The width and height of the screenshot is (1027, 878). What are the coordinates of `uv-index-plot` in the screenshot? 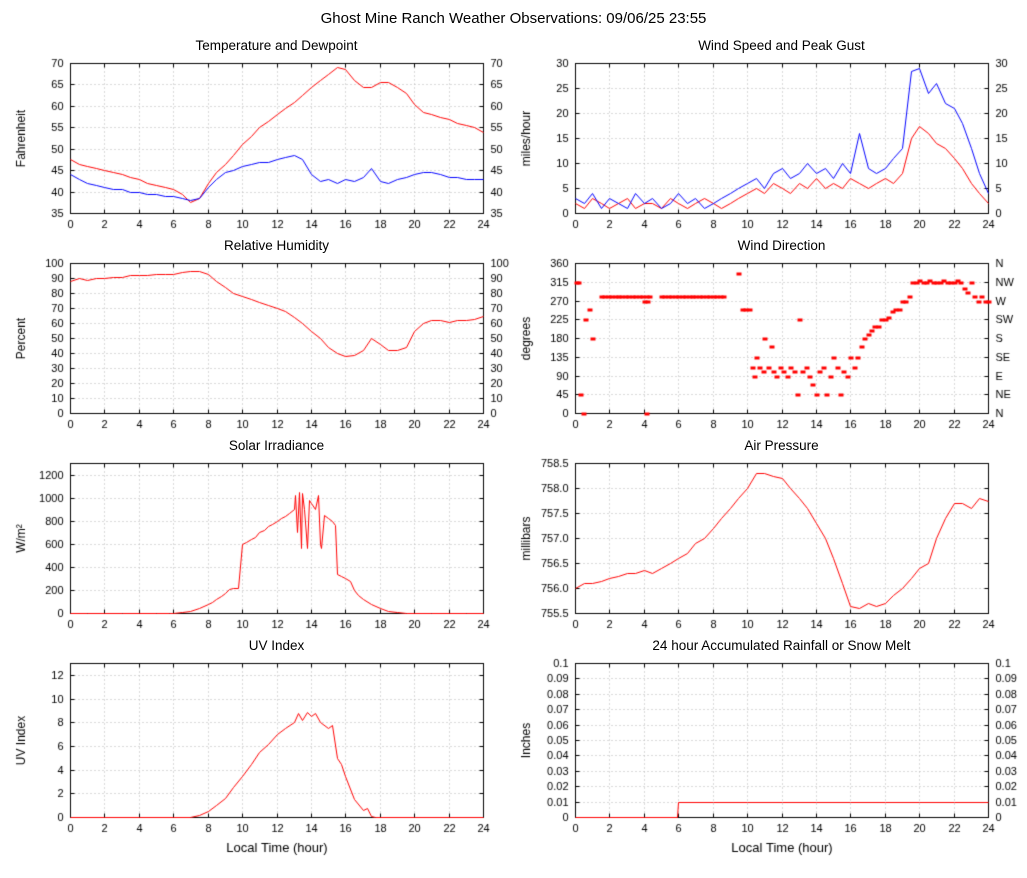 It's located at (260, 758).